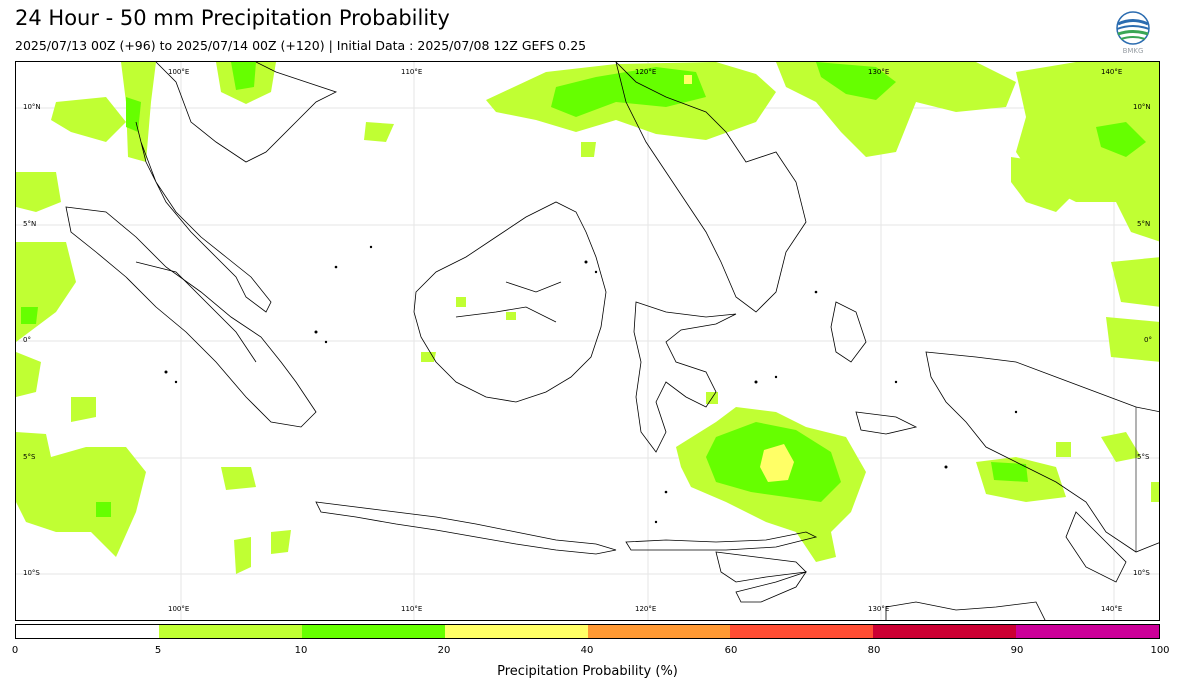 The width and height of the screenshot is (1180, 690). I want to click on lat-label-left: 10°S, so click(31, 573).